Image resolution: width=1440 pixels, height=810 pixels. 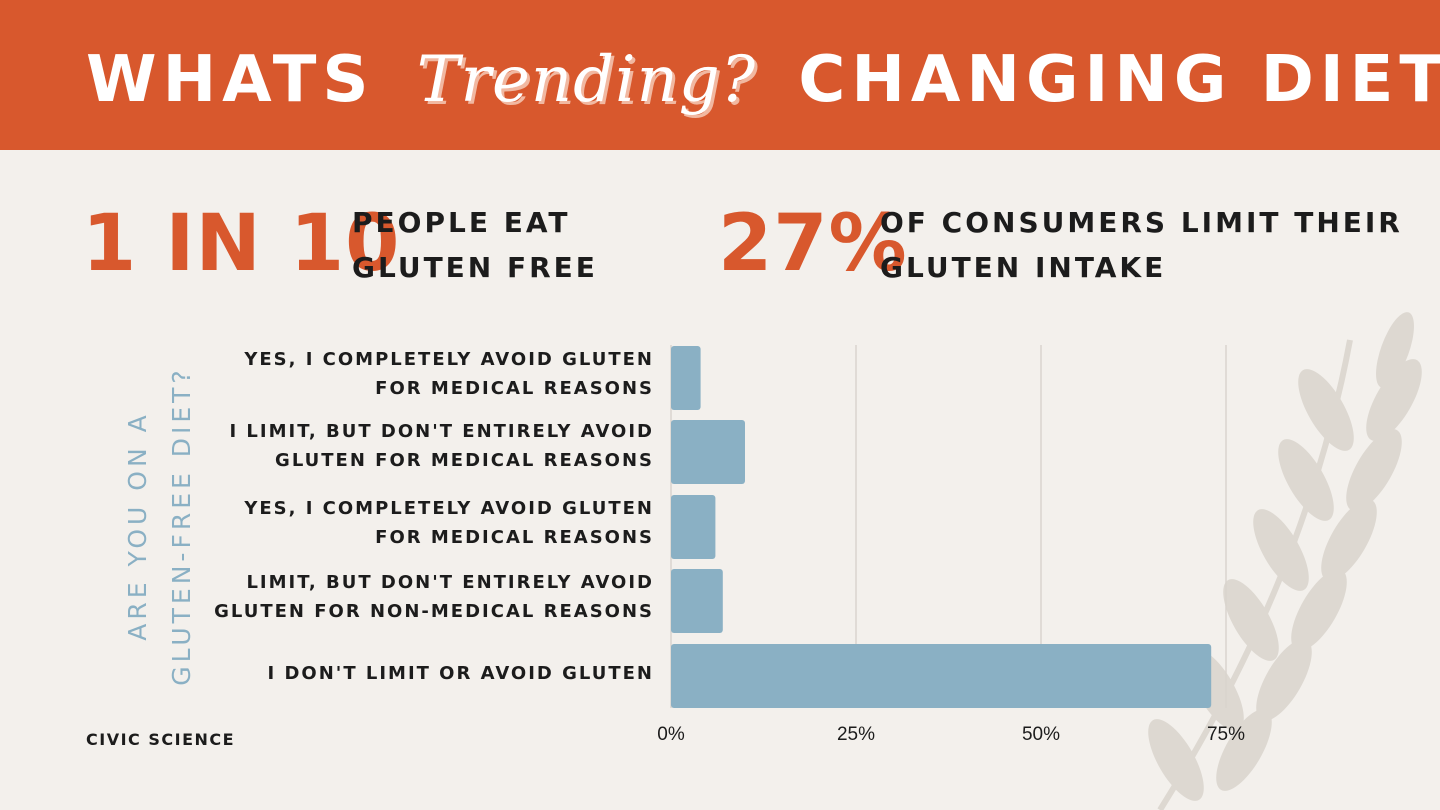 What do you see at coordinates (441, 431) in the screenshot?
I see `category-label-2-line-1: I LIMIT, BUT DON'T ENTIRELY AVOID` at bounding box center [441, 431].